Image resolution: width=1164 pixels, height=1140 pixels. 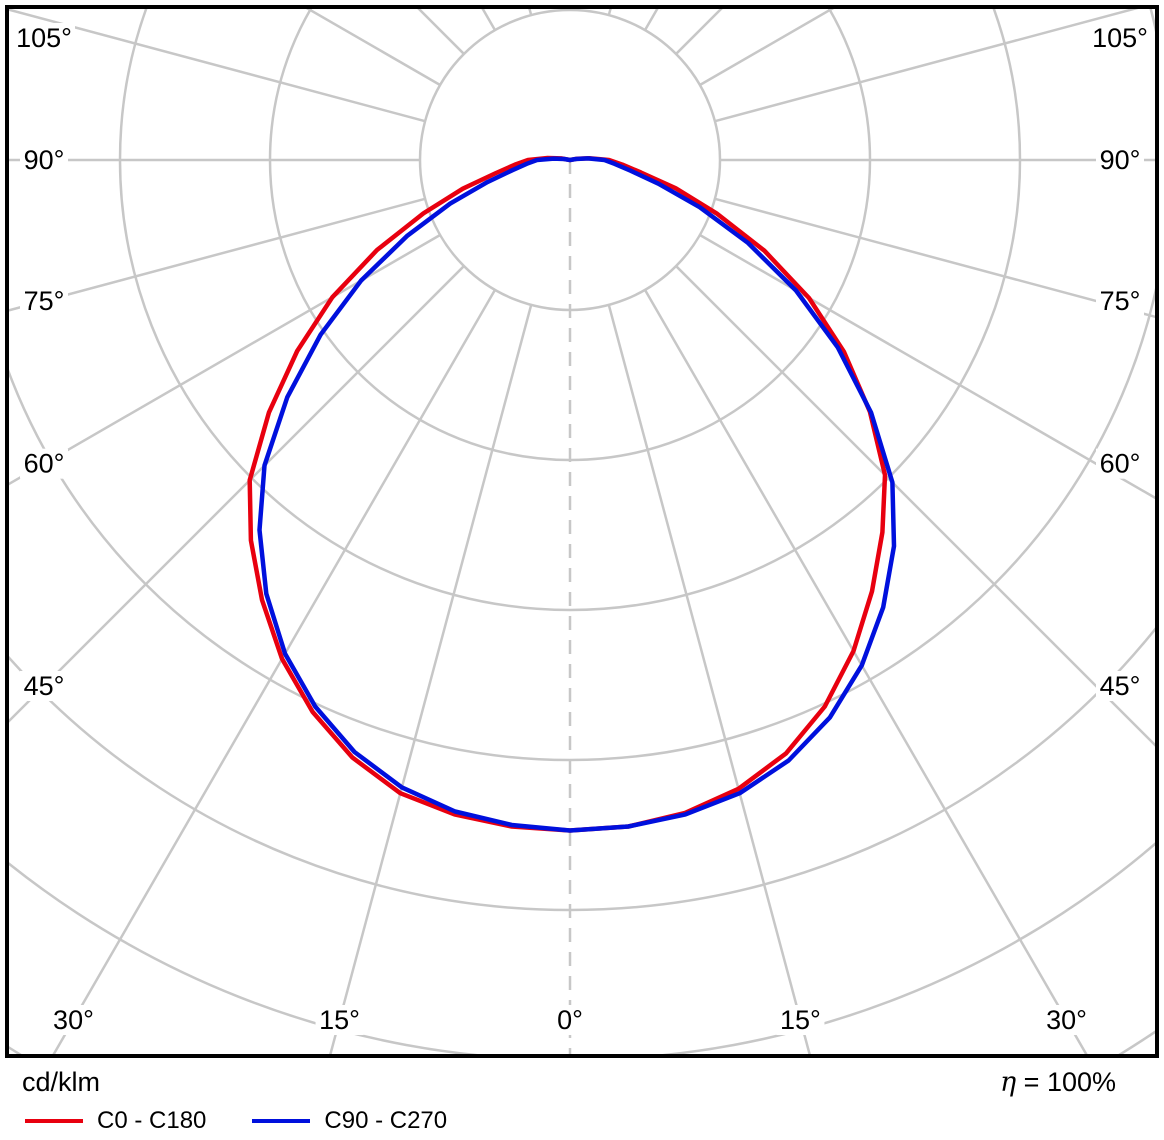 I want to click on legend-item-c90-c270: C90 - C270, so click(x=349, y=1121).